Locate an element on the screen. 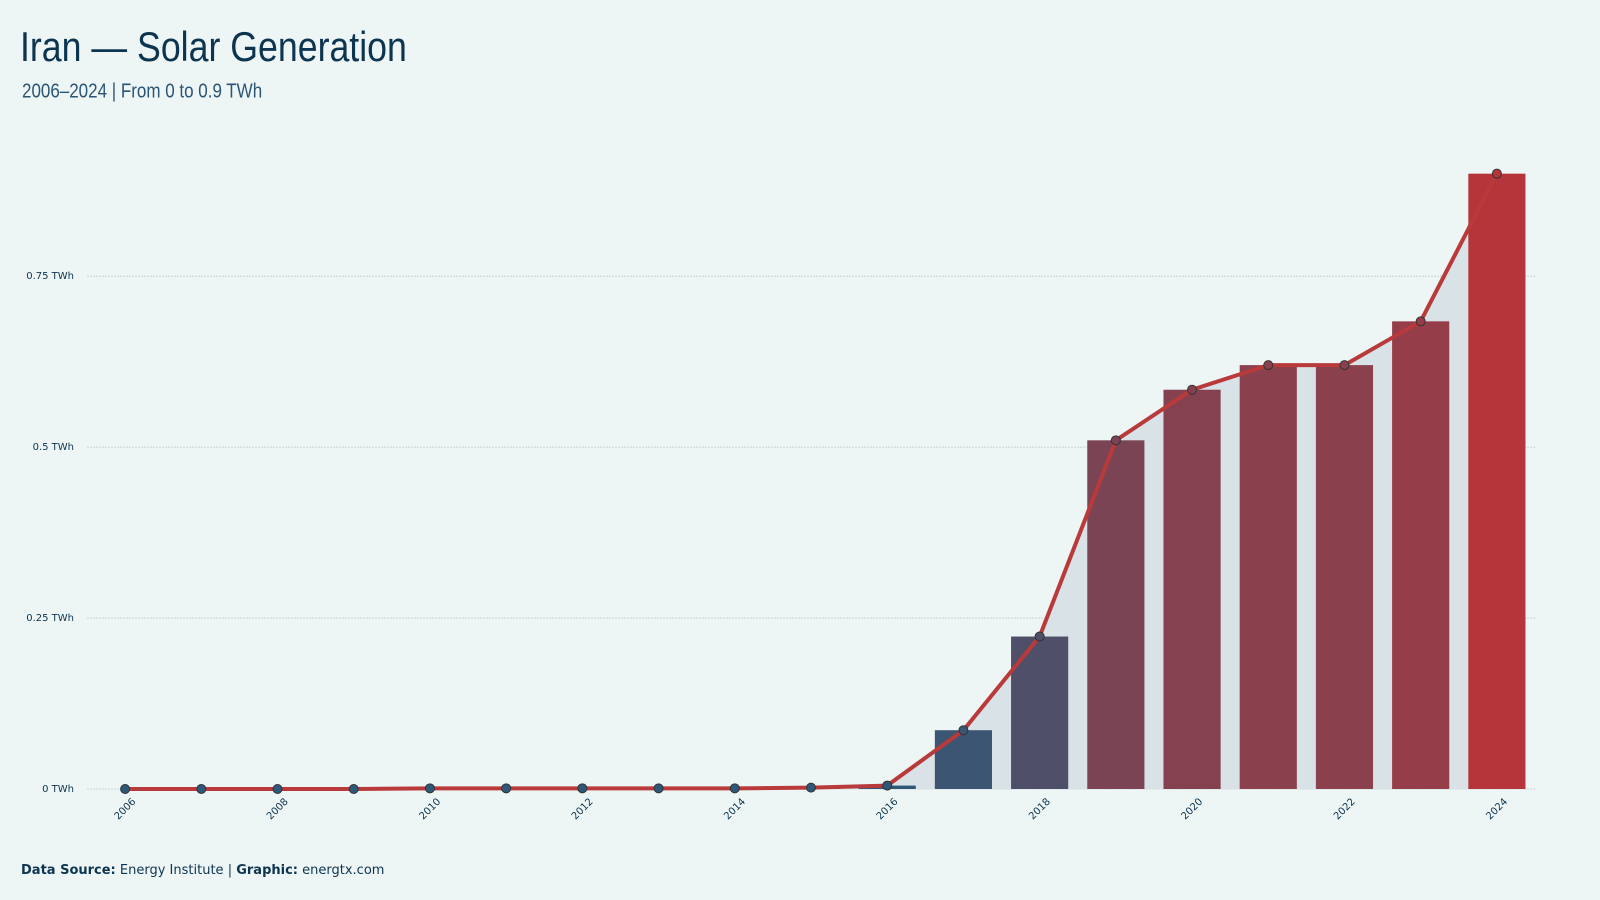  chart-title: Iran — Solar Generation is located at coordinates (213, 47).